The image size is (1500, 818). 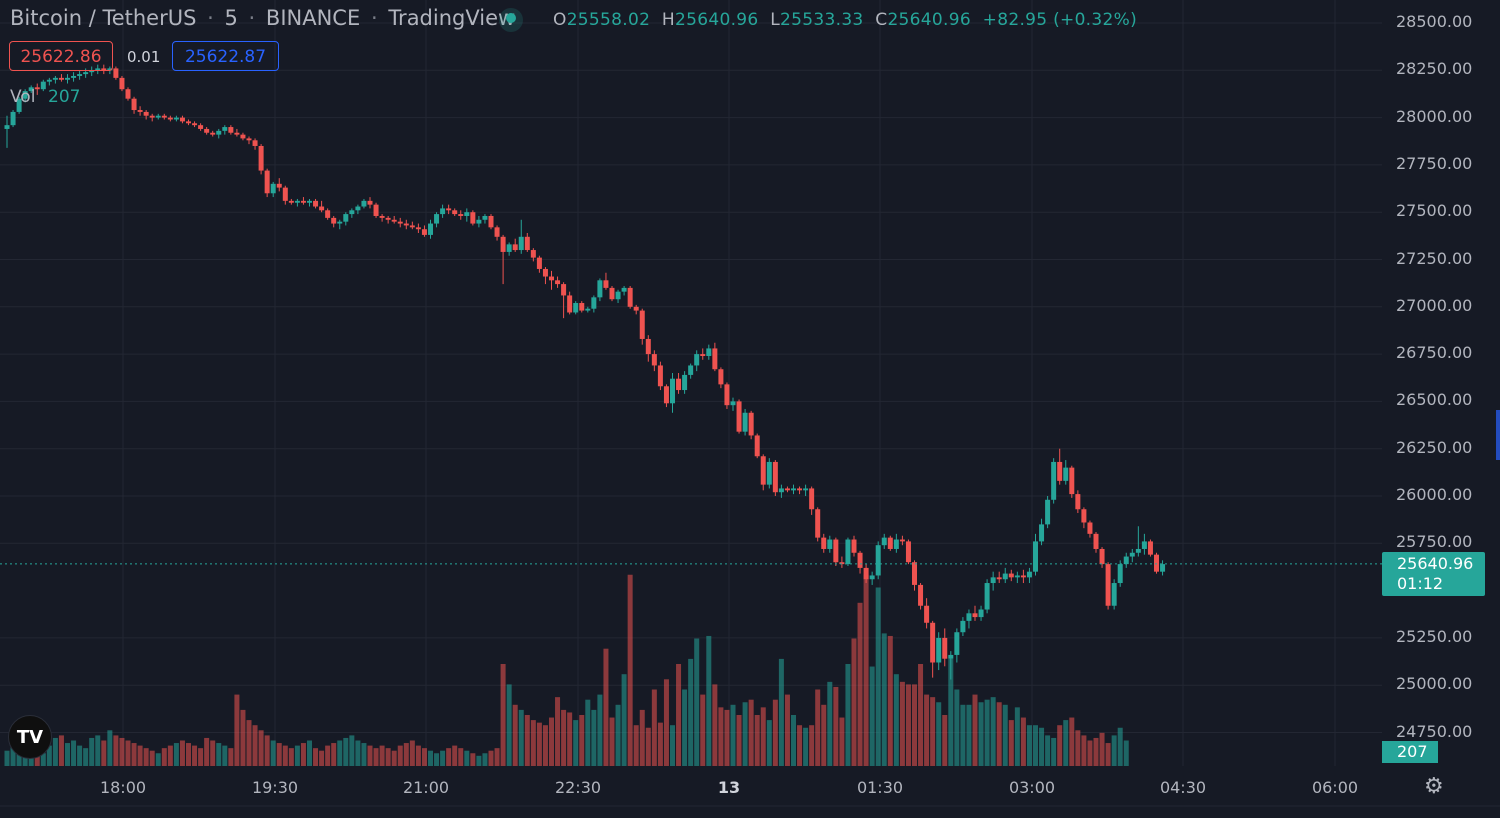 What do you see at coordinates (225, 56) in the screenshot?
I see `buy-button: 25622.87` at bounding box center [225, 56].